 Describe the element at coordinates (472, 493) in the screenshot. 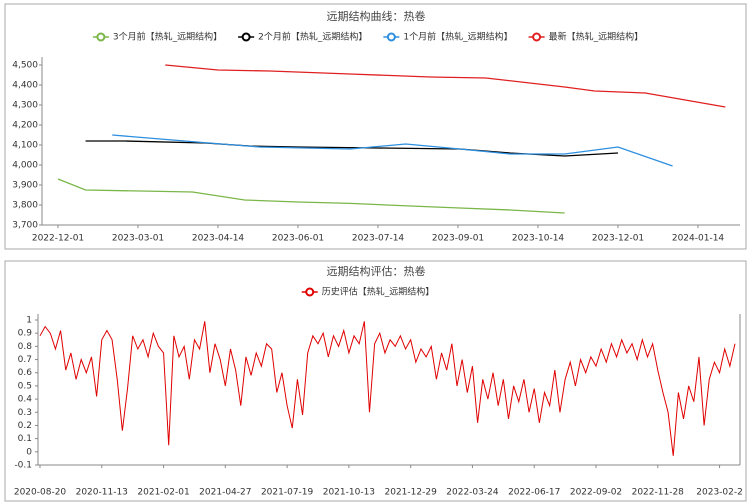

I see `x-tick-label: 2022-03-24` at that location.